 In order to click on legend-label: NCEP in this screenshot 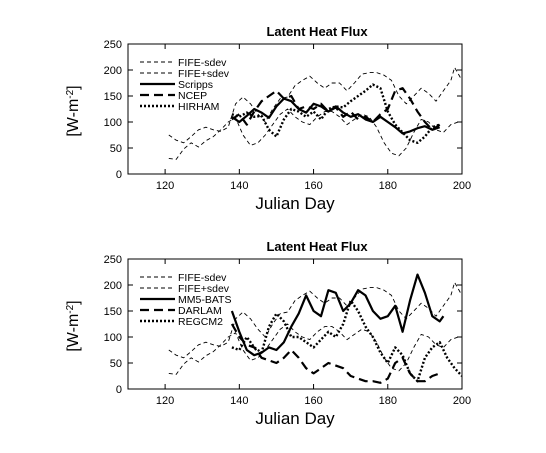, I will do `click(192, 96)`.